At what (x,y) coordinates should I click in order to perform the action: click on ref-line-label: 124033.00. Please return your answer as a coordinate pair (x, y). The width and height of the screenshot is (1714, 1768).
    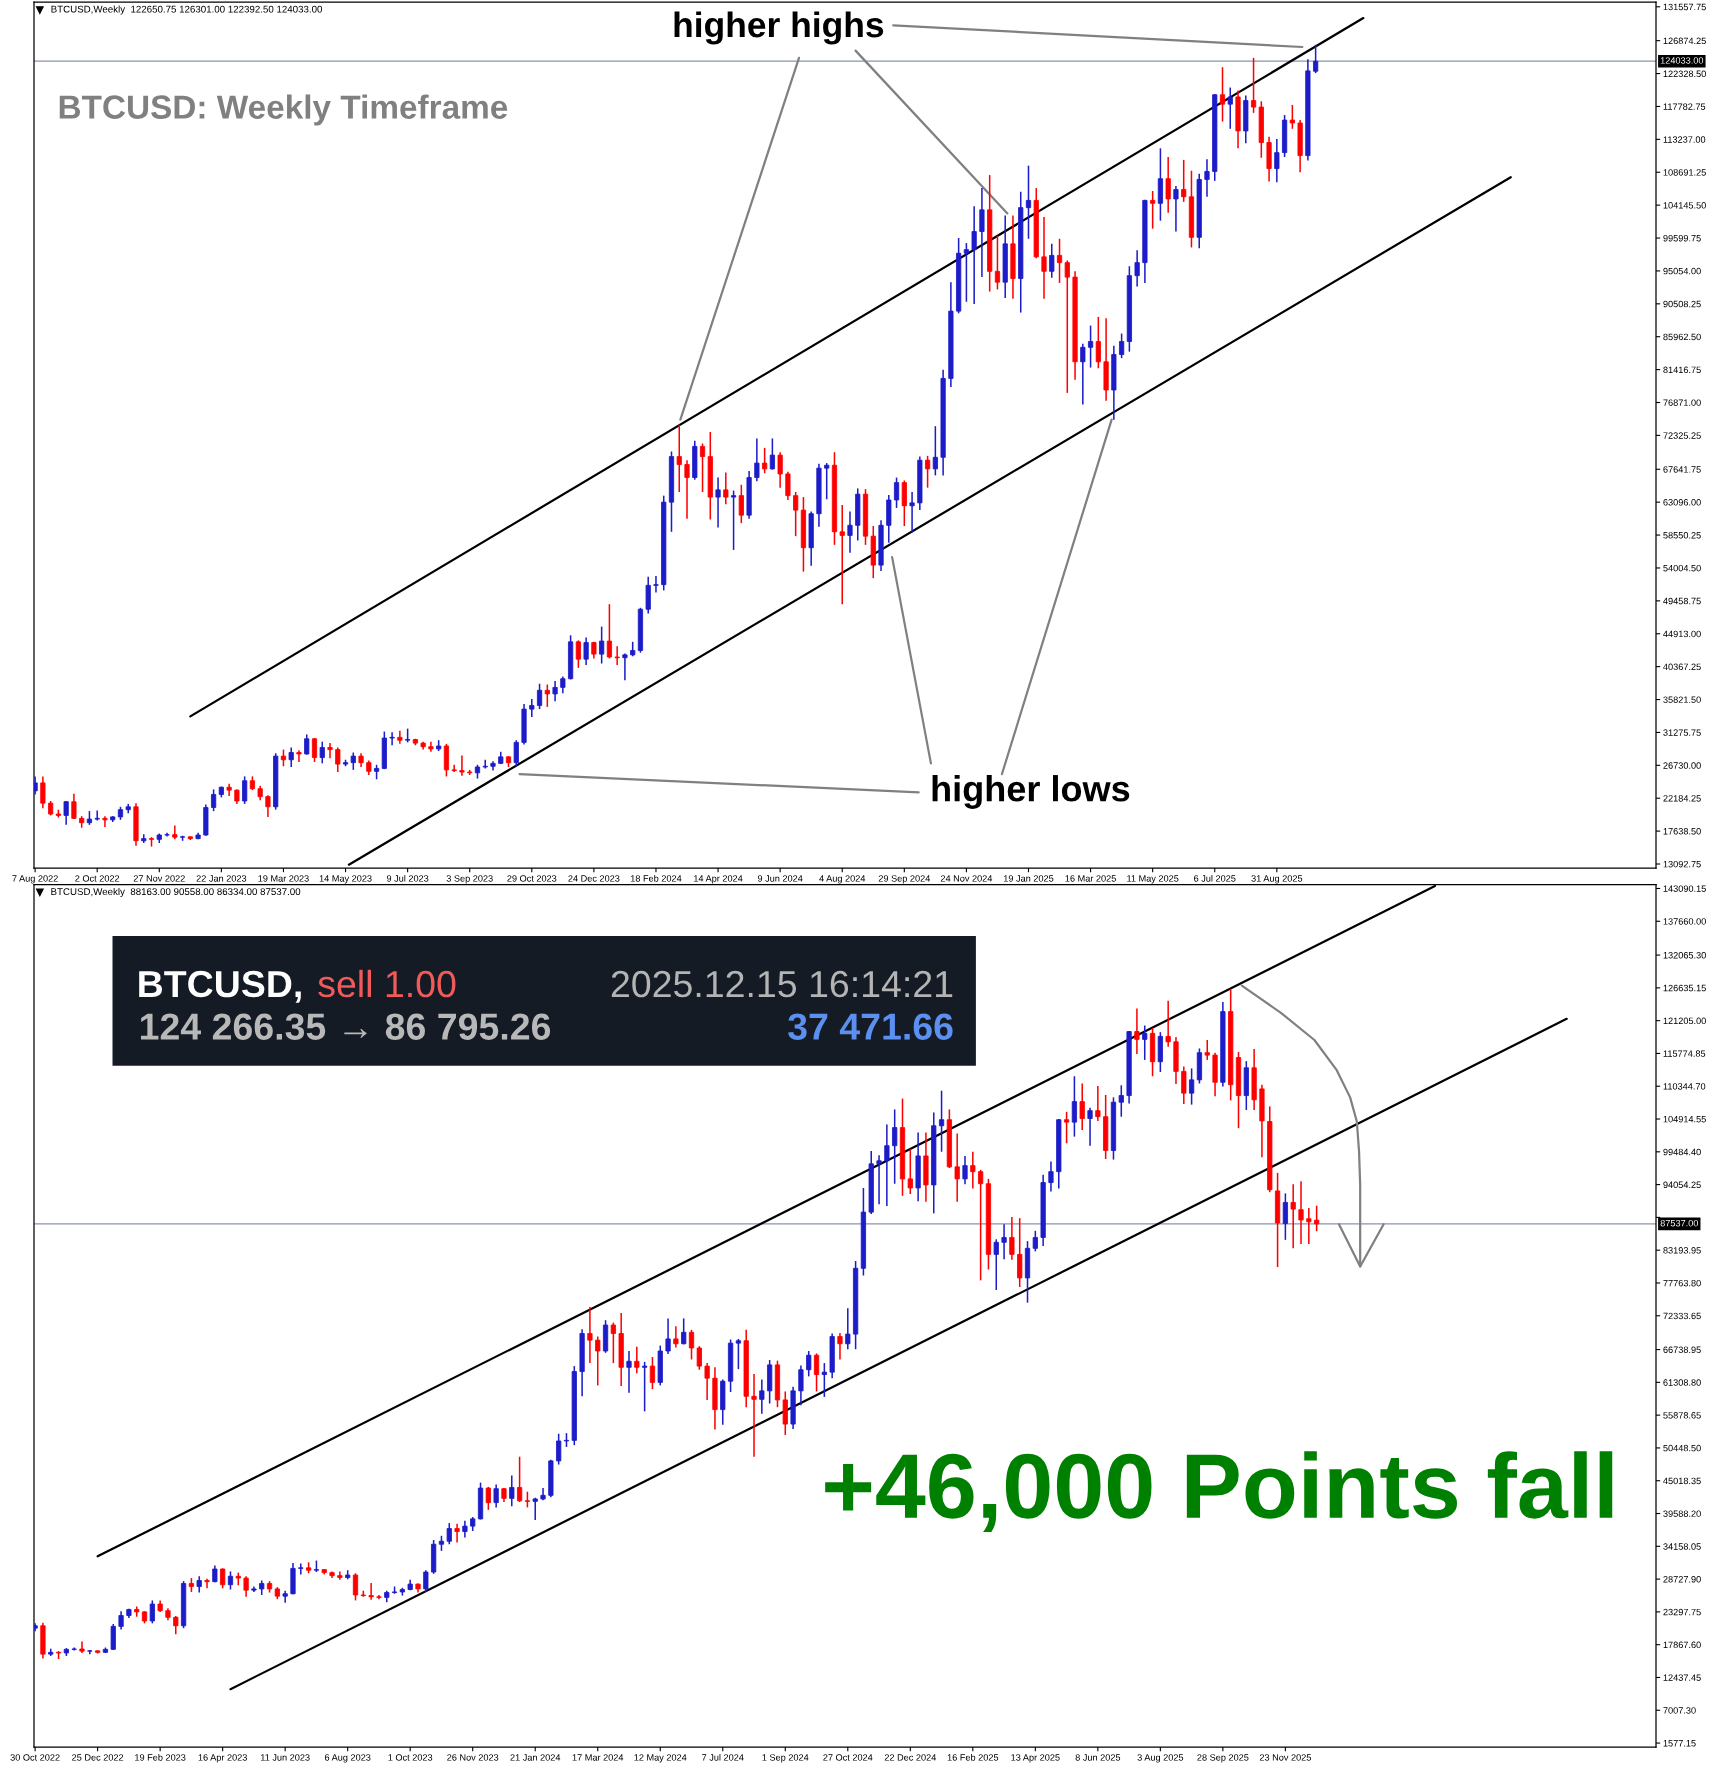
    Looking at the image, I should click on (1682, 60).